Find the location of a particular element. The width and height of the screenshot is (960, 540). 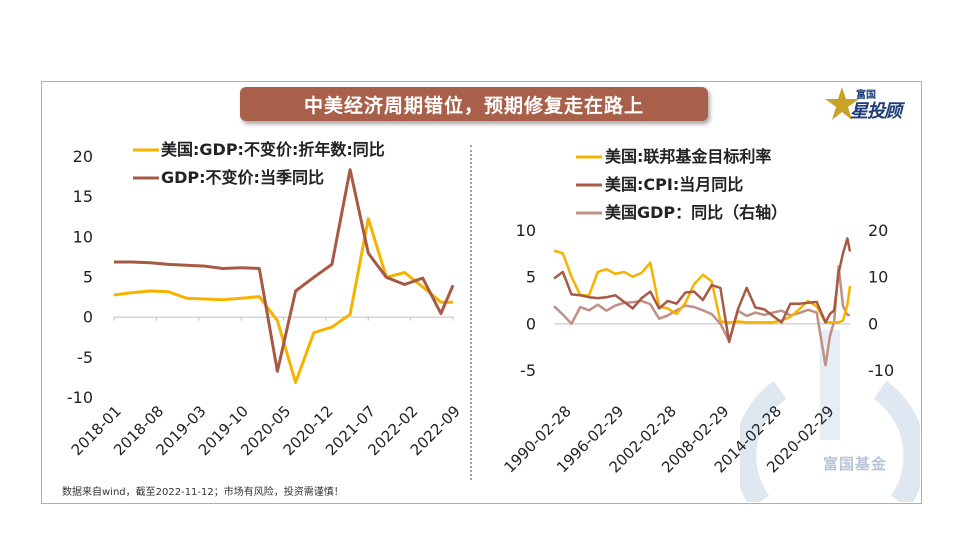

legend-label: 美国:GDP:不变价:折年数:同比 is located at coordinates (273, 149).